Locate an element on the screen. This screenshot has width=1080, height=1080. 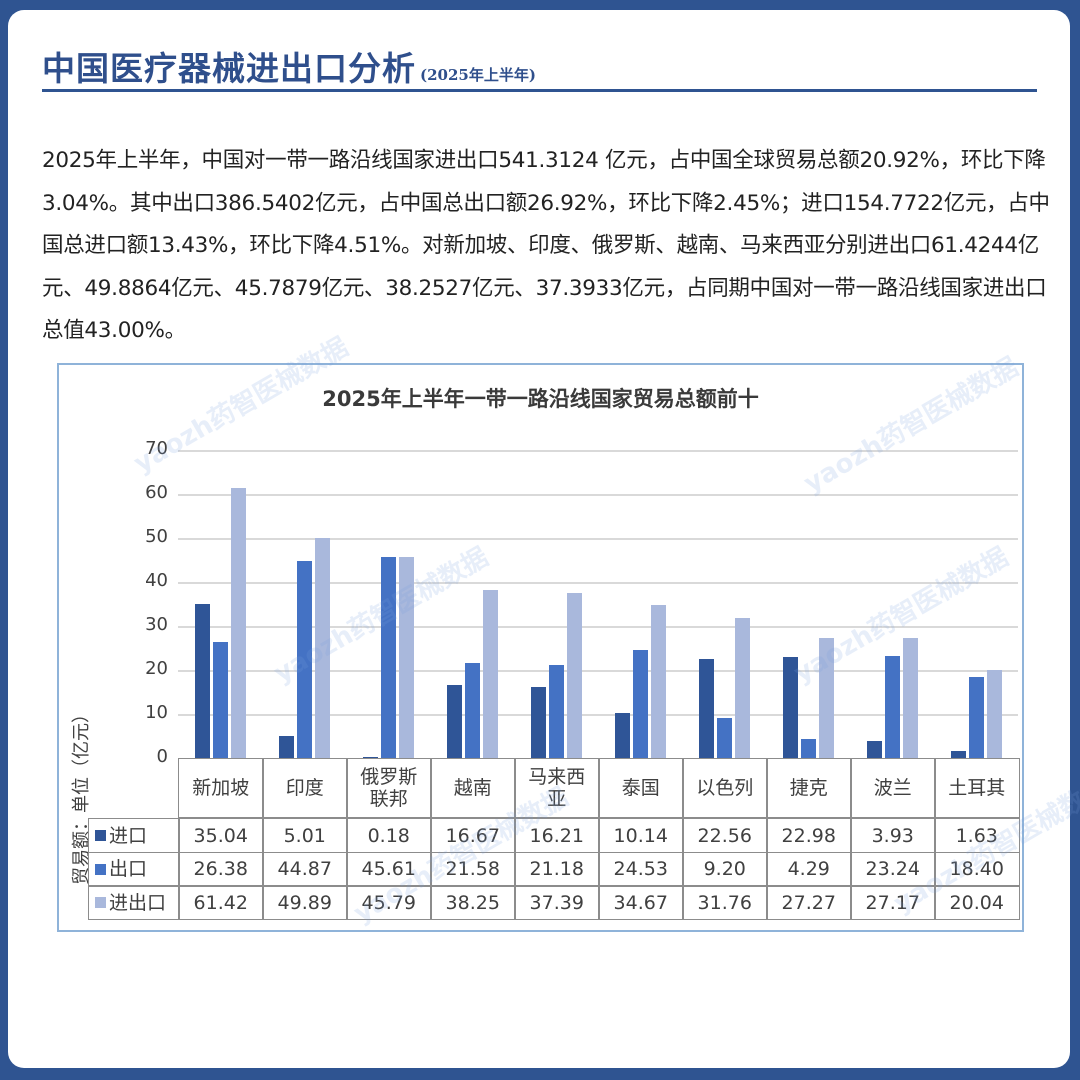
table-cell: 21.18 is located at coordinates (557, 869).